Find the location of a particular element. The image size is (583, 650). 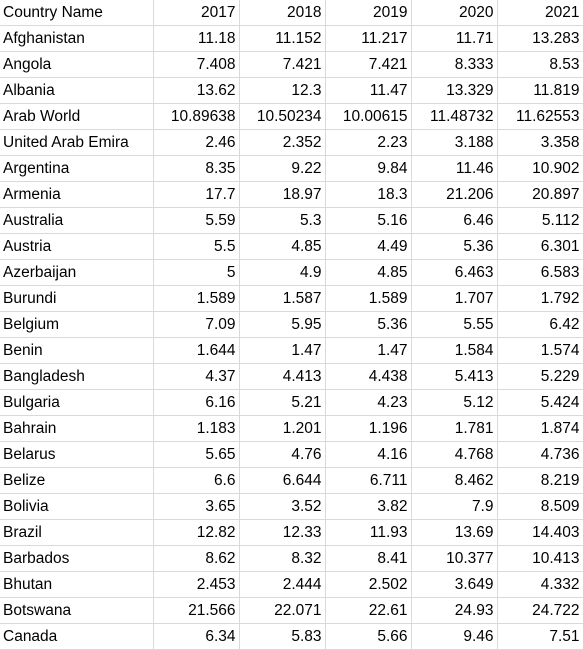

value-cell: 5.59 is located at coordinates (196, 221).